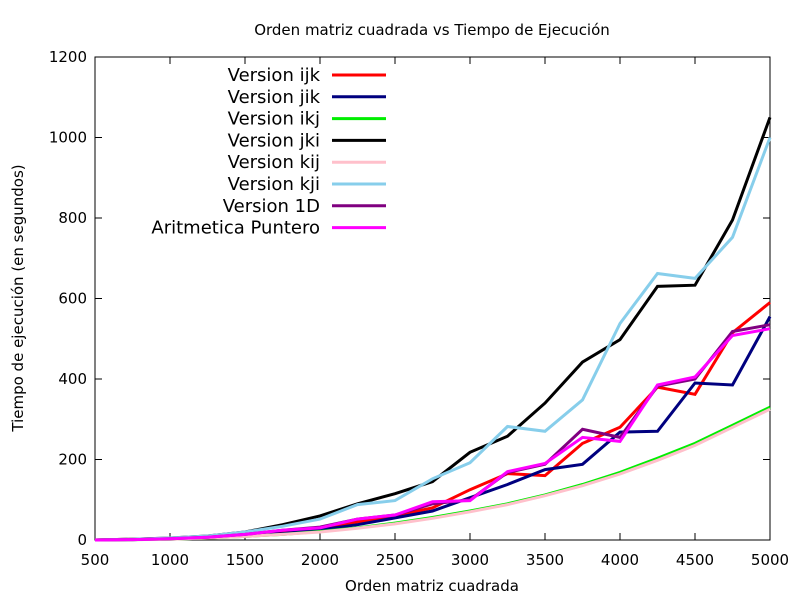 The image size is (800, 600). I want to click on x-tick-label: 5000, so click(770, 560).